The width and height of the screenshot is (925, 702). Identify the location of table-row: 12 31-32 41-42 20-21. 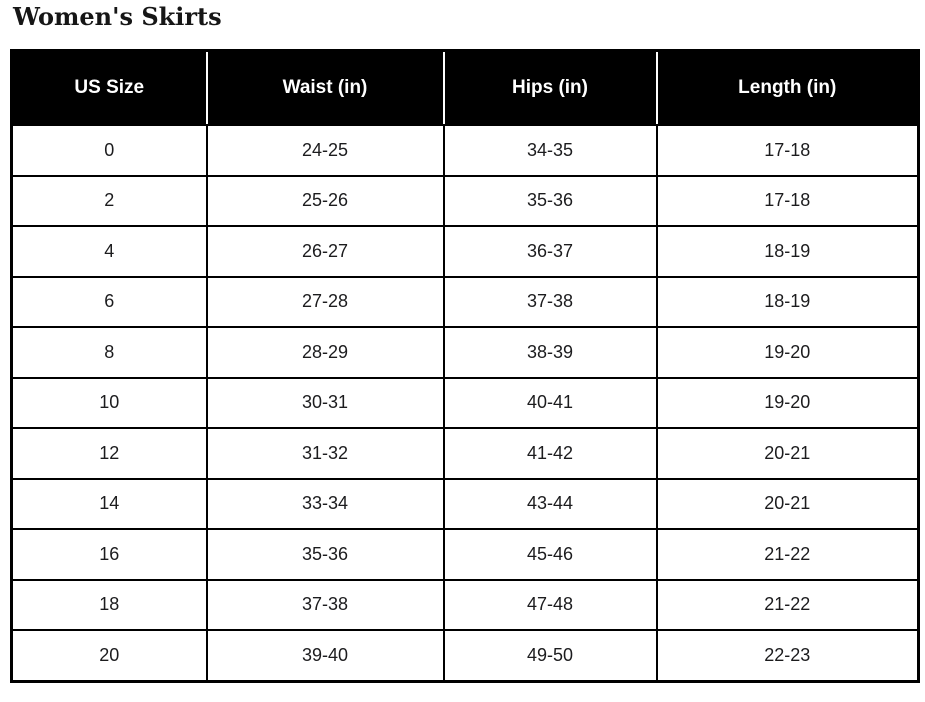
(465, 453).